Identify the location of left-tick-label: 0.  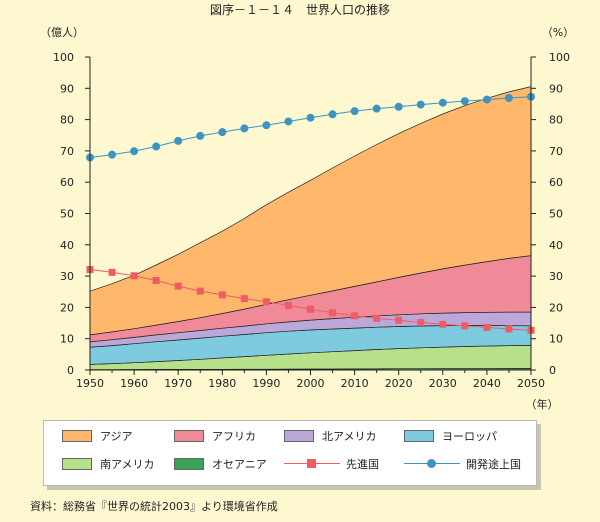
(70, 370).